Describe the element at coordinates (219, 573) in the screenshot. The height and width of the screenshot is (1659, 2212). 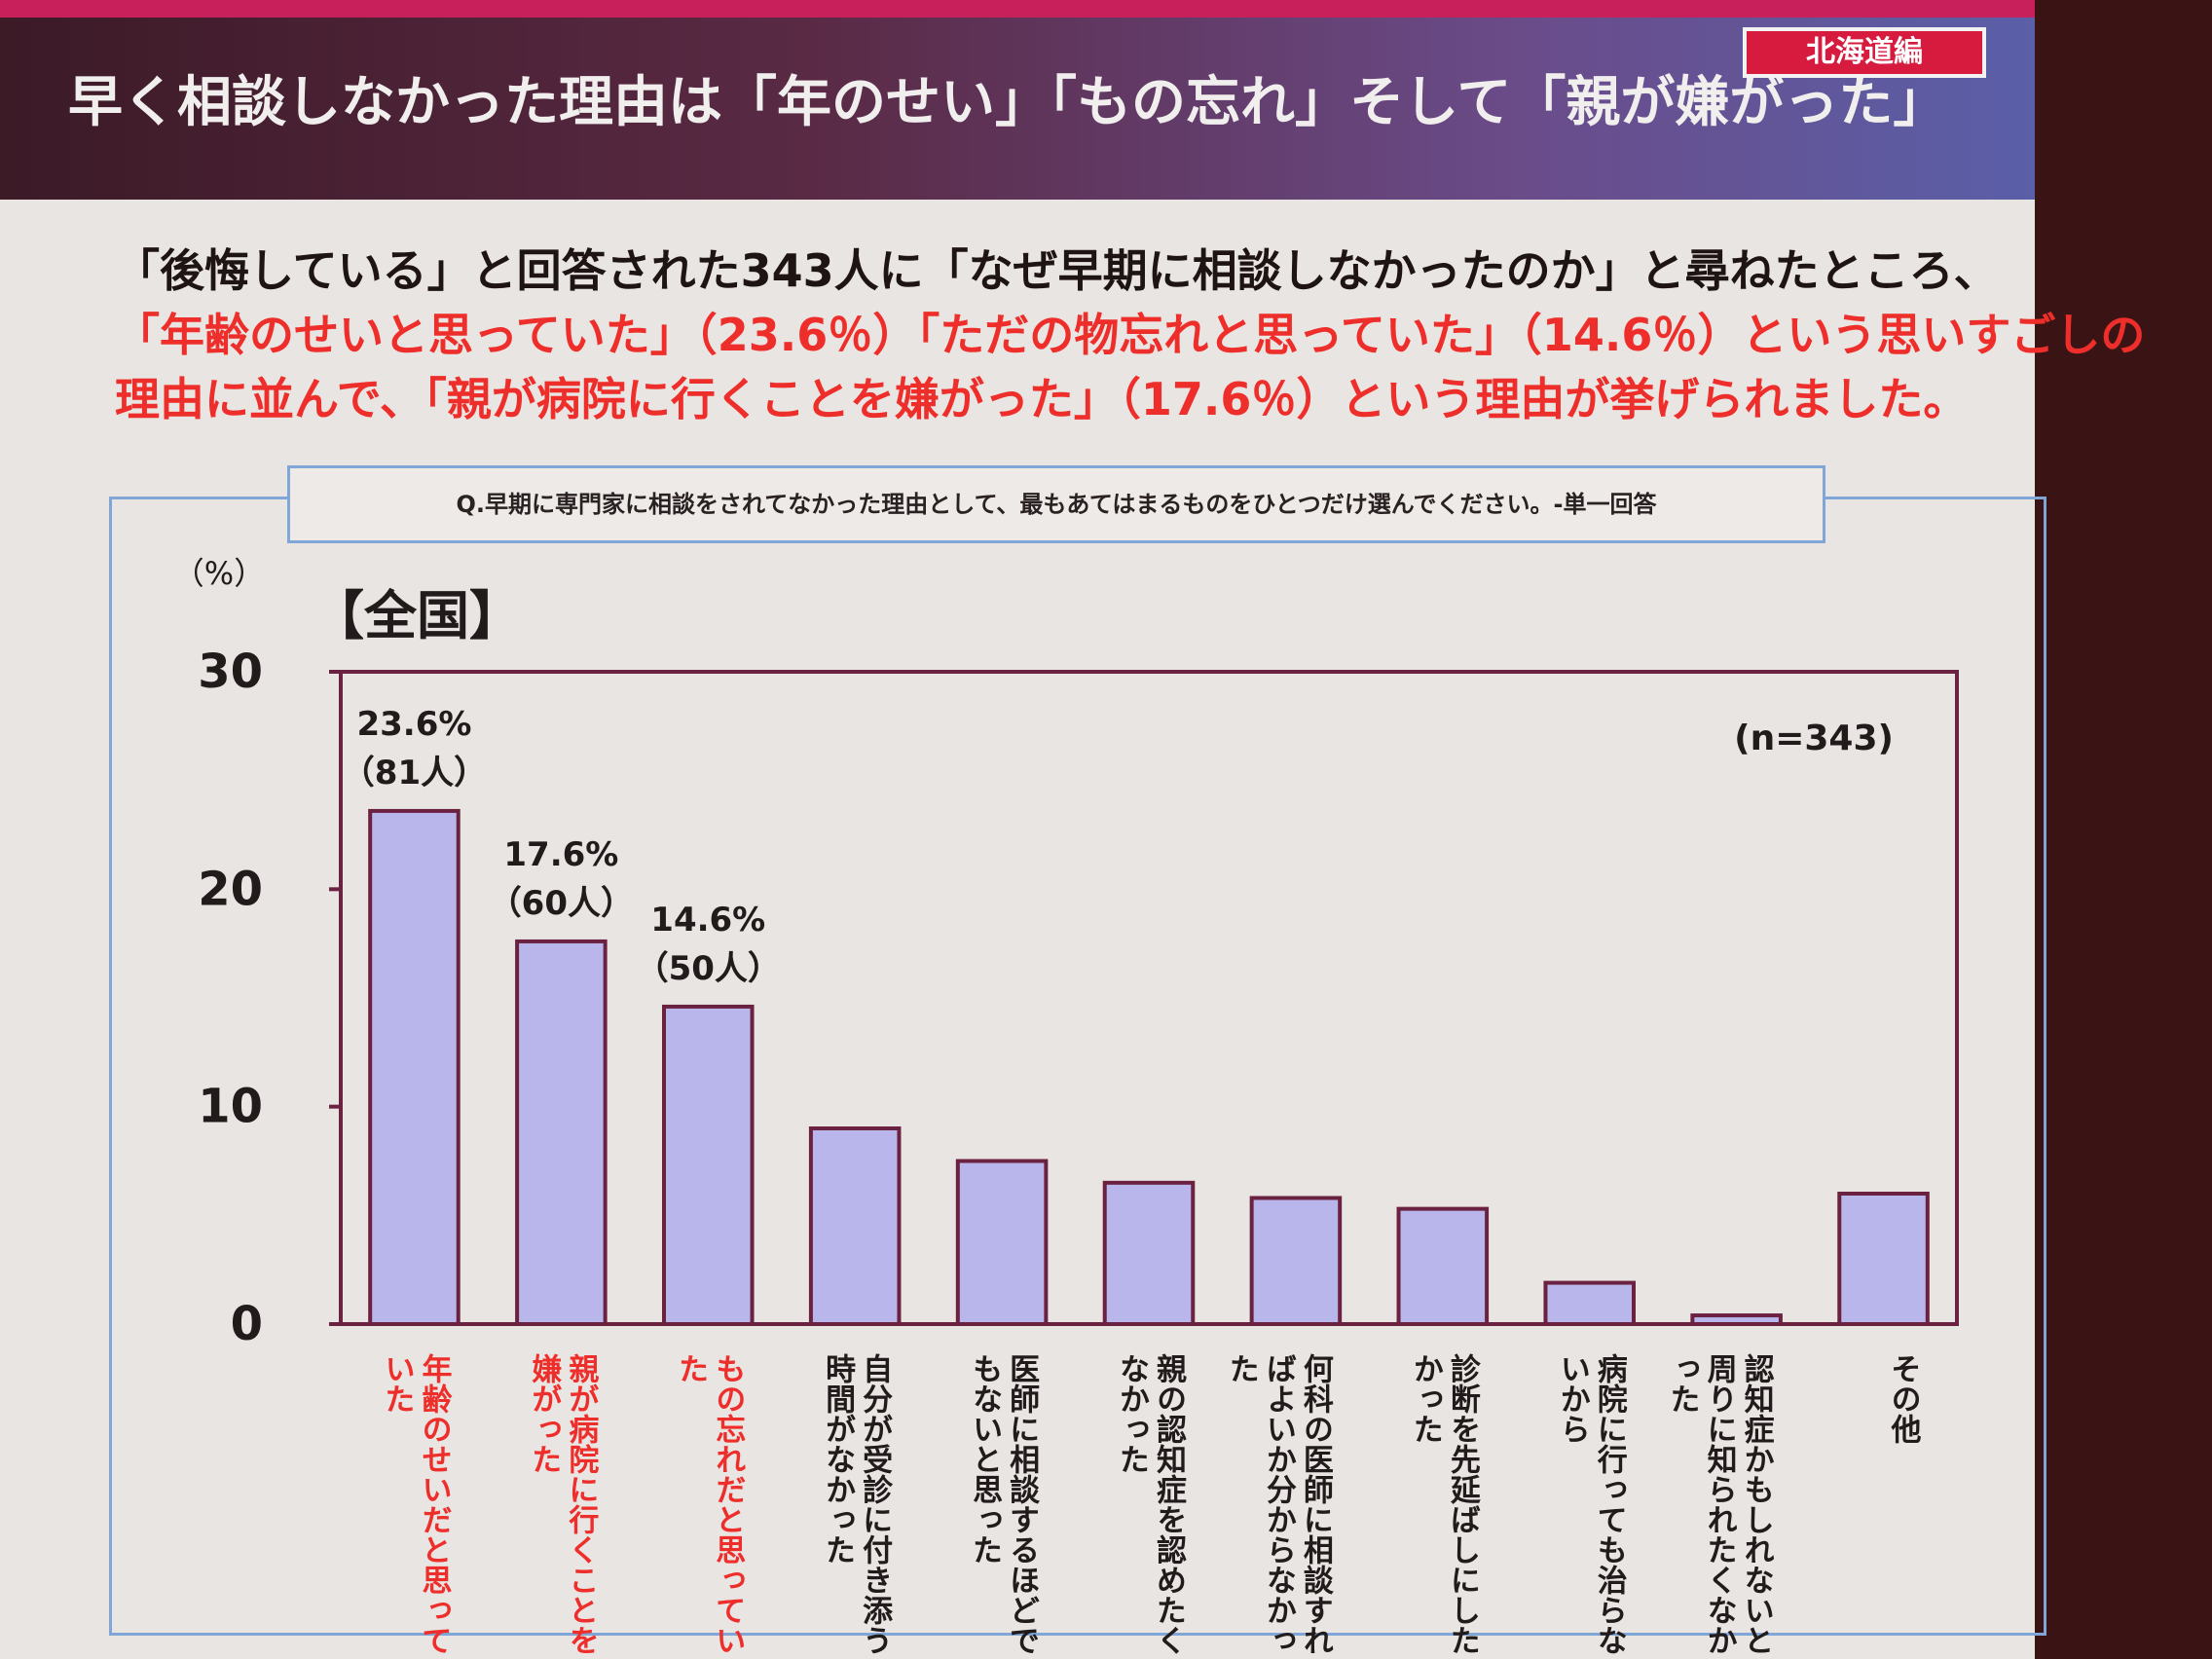
I see `y-unit-label: （%）` at that location.